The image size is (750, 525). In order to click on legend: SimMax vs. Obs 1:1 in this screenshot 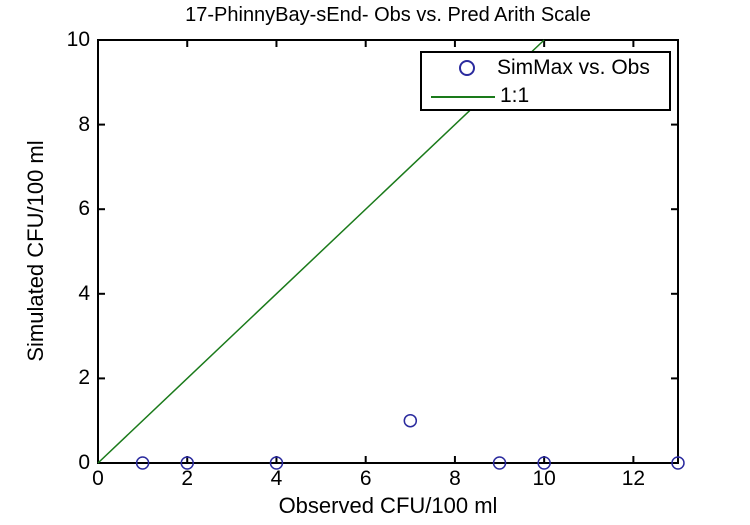, I will do `click(545, 81)`.